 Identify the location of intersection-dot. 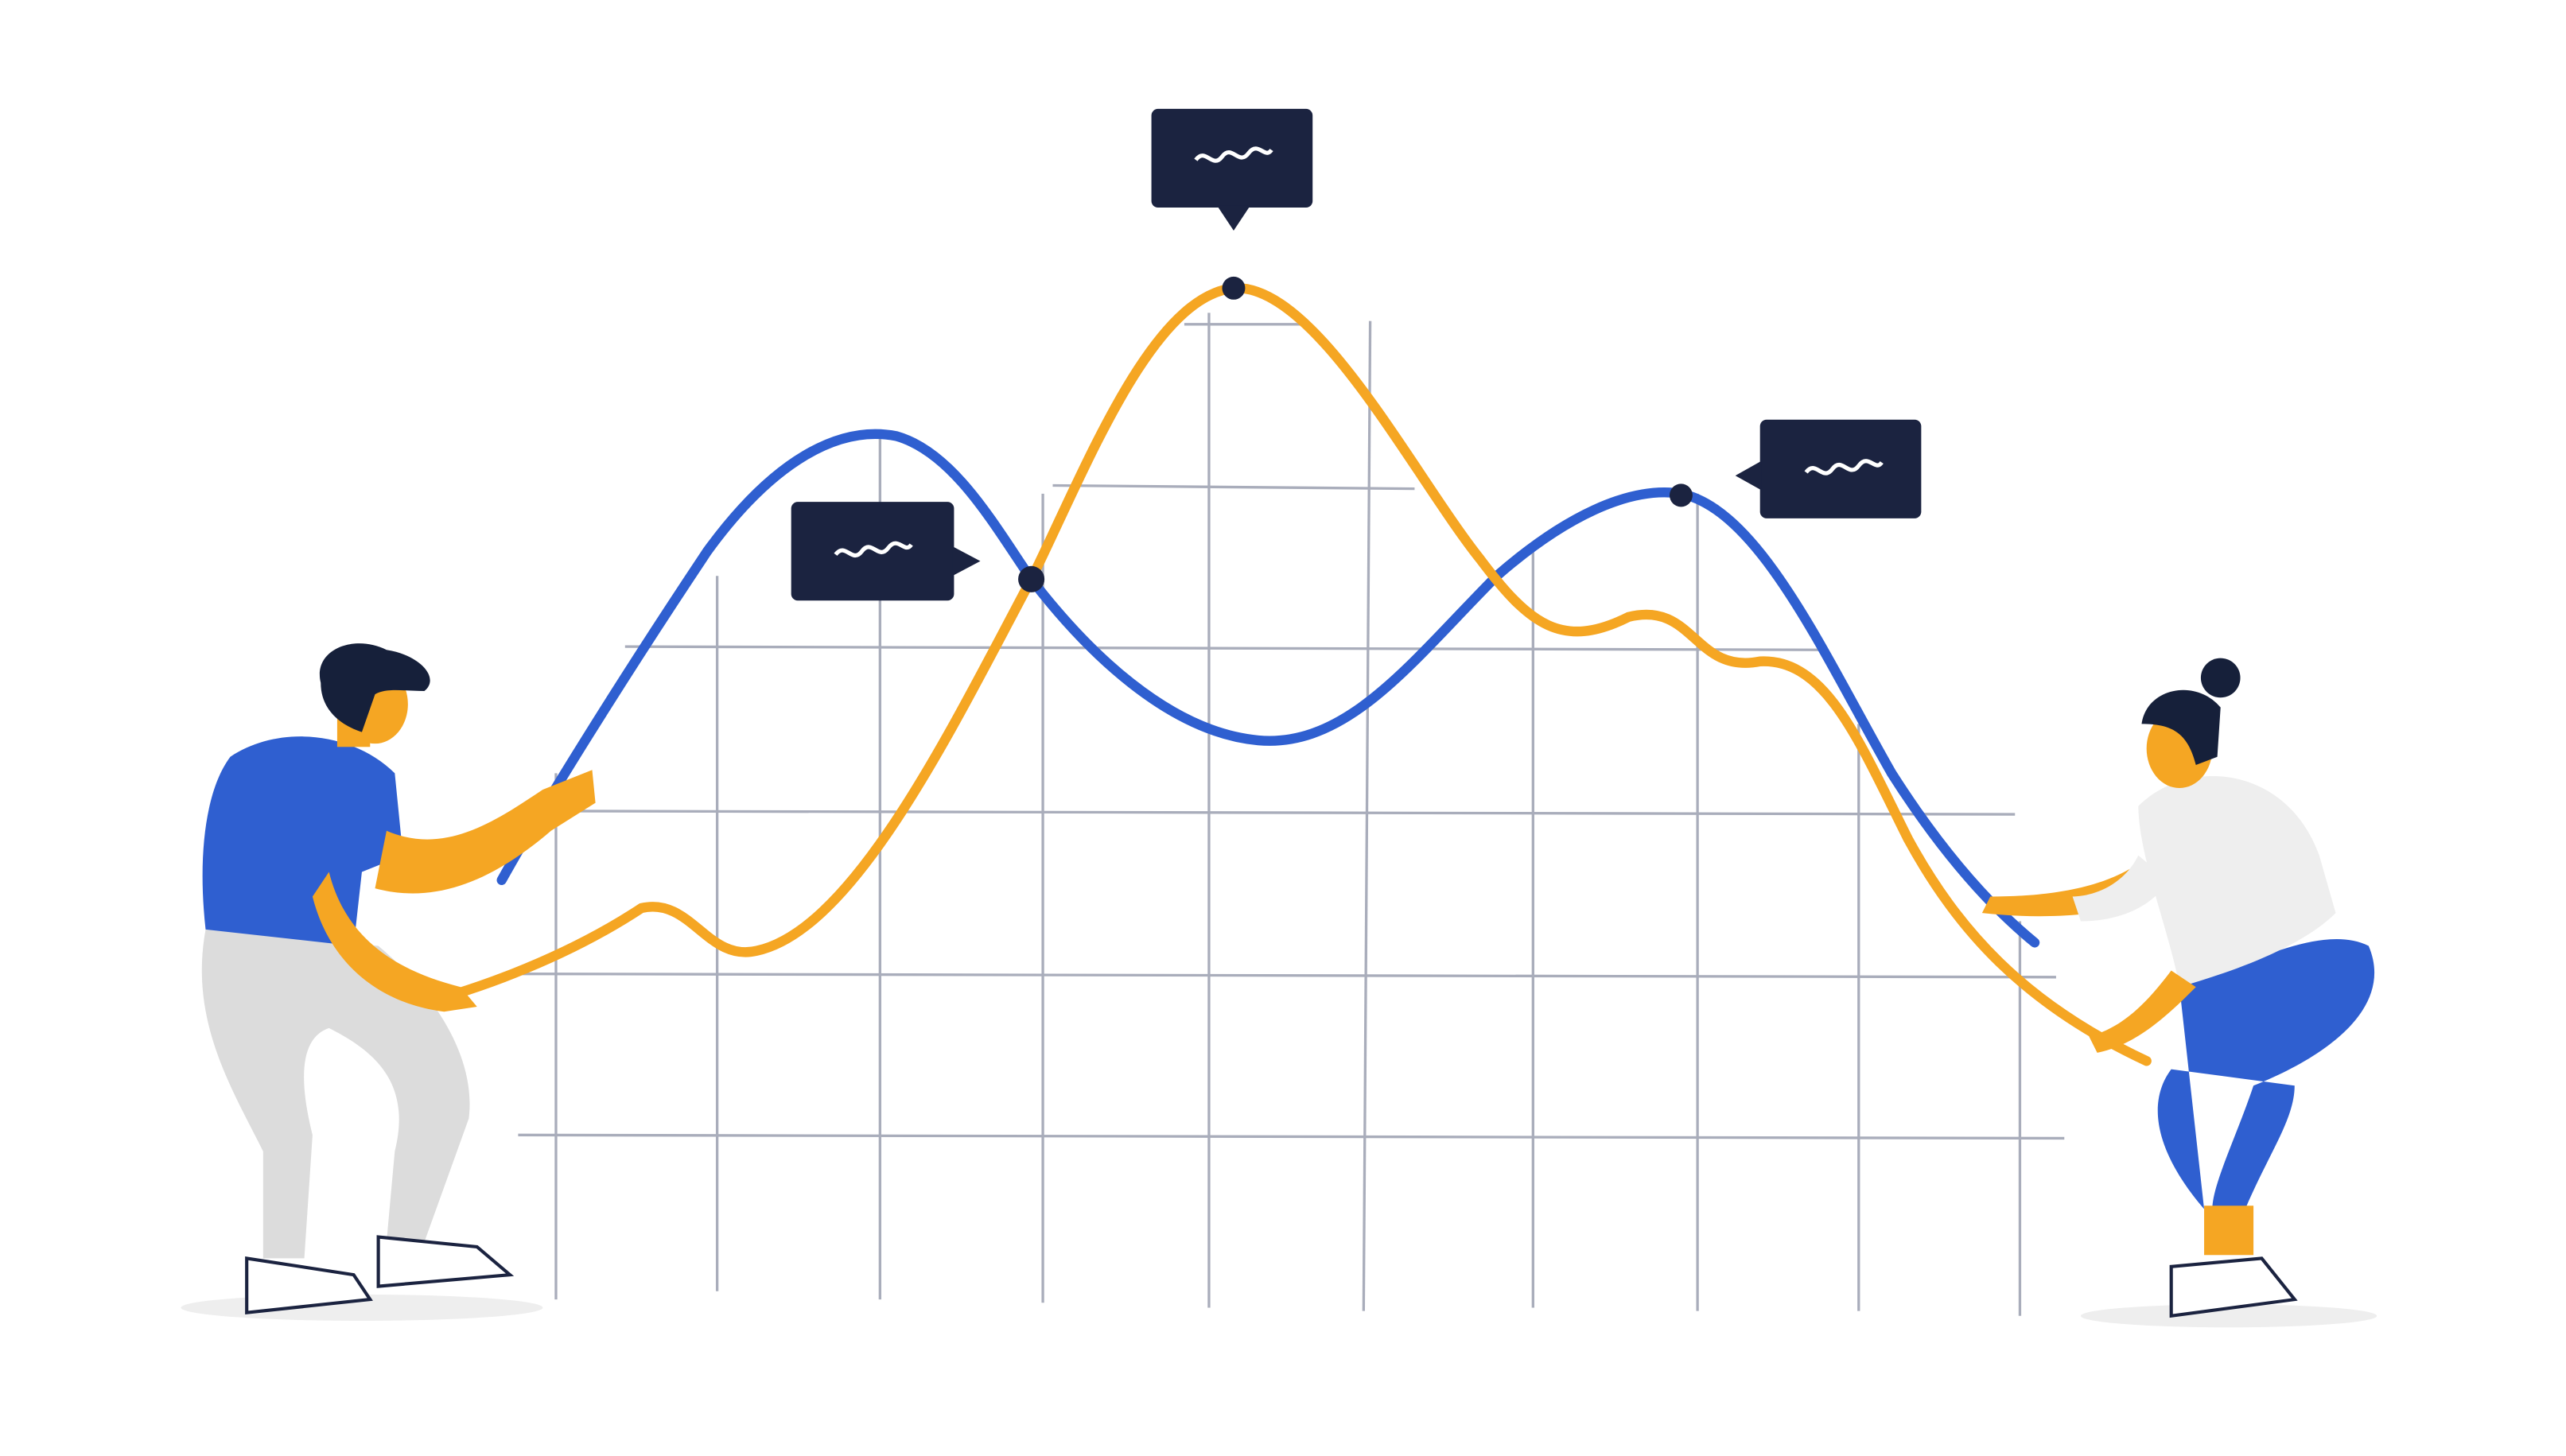
(1031, 578).